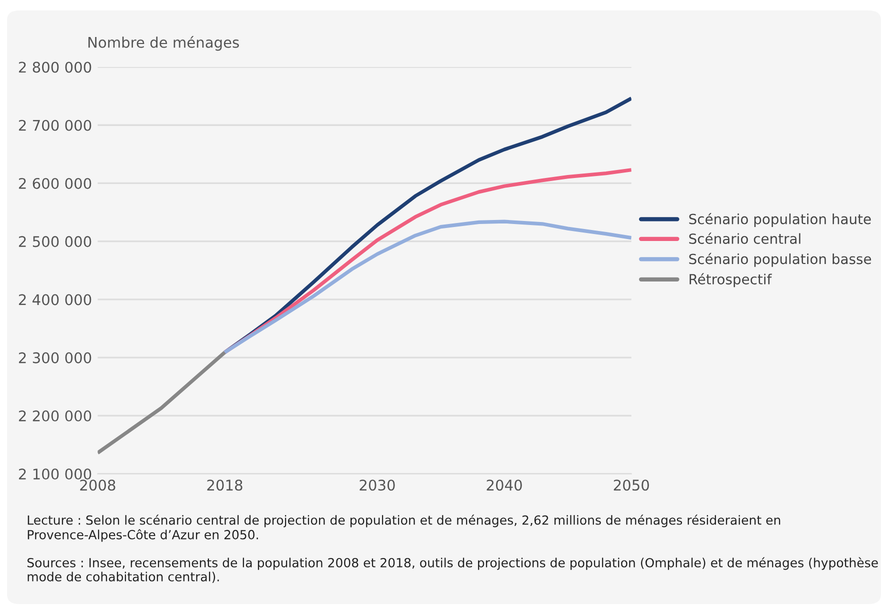 The width and height of the screenshot is (888, 609). What do you see at coordinates (55, 300) in the screenshot?
I see `y-tick-label: 2 400 000` at bounding box center [55, 300].